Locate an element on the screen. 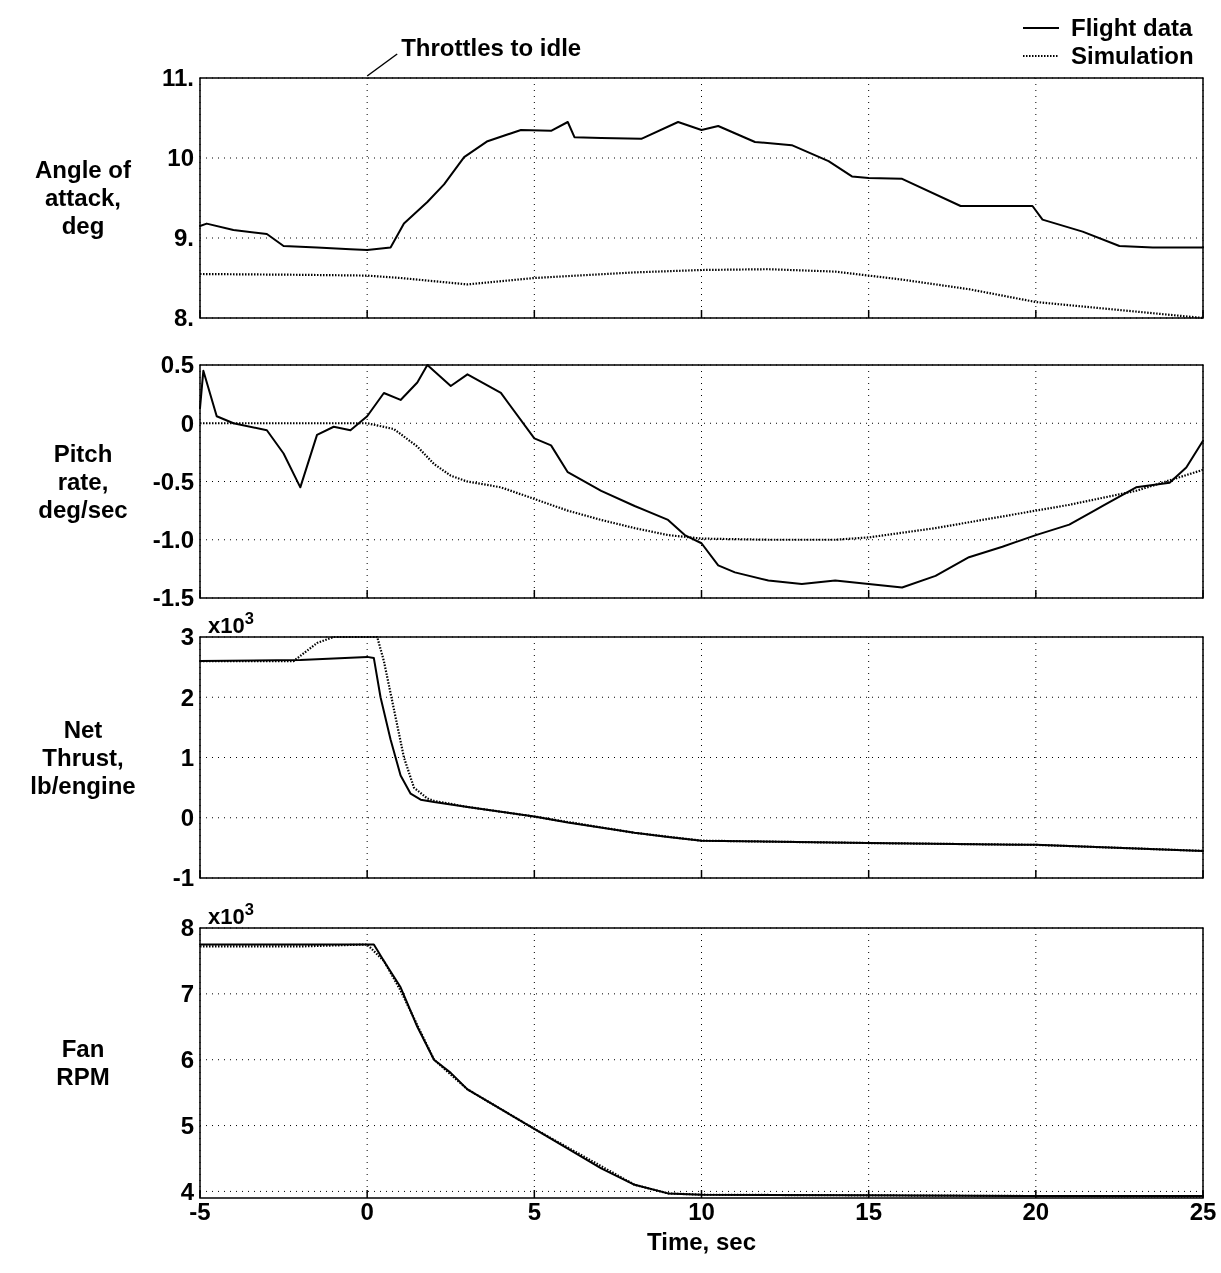  y-axis-title: Net Thrust, lb/engine is located at coordinates (83, 757).